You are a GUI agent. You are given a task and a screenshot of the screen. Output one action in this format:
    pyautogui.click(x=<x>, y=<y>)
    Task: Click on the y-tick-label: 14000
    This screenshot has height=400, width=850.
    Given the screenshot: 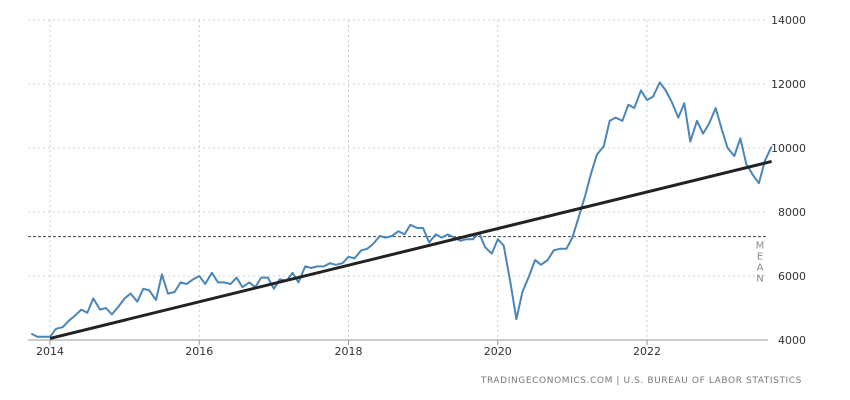 What is the action you would take?
    pyautogui.click(x=788, y=20)
    